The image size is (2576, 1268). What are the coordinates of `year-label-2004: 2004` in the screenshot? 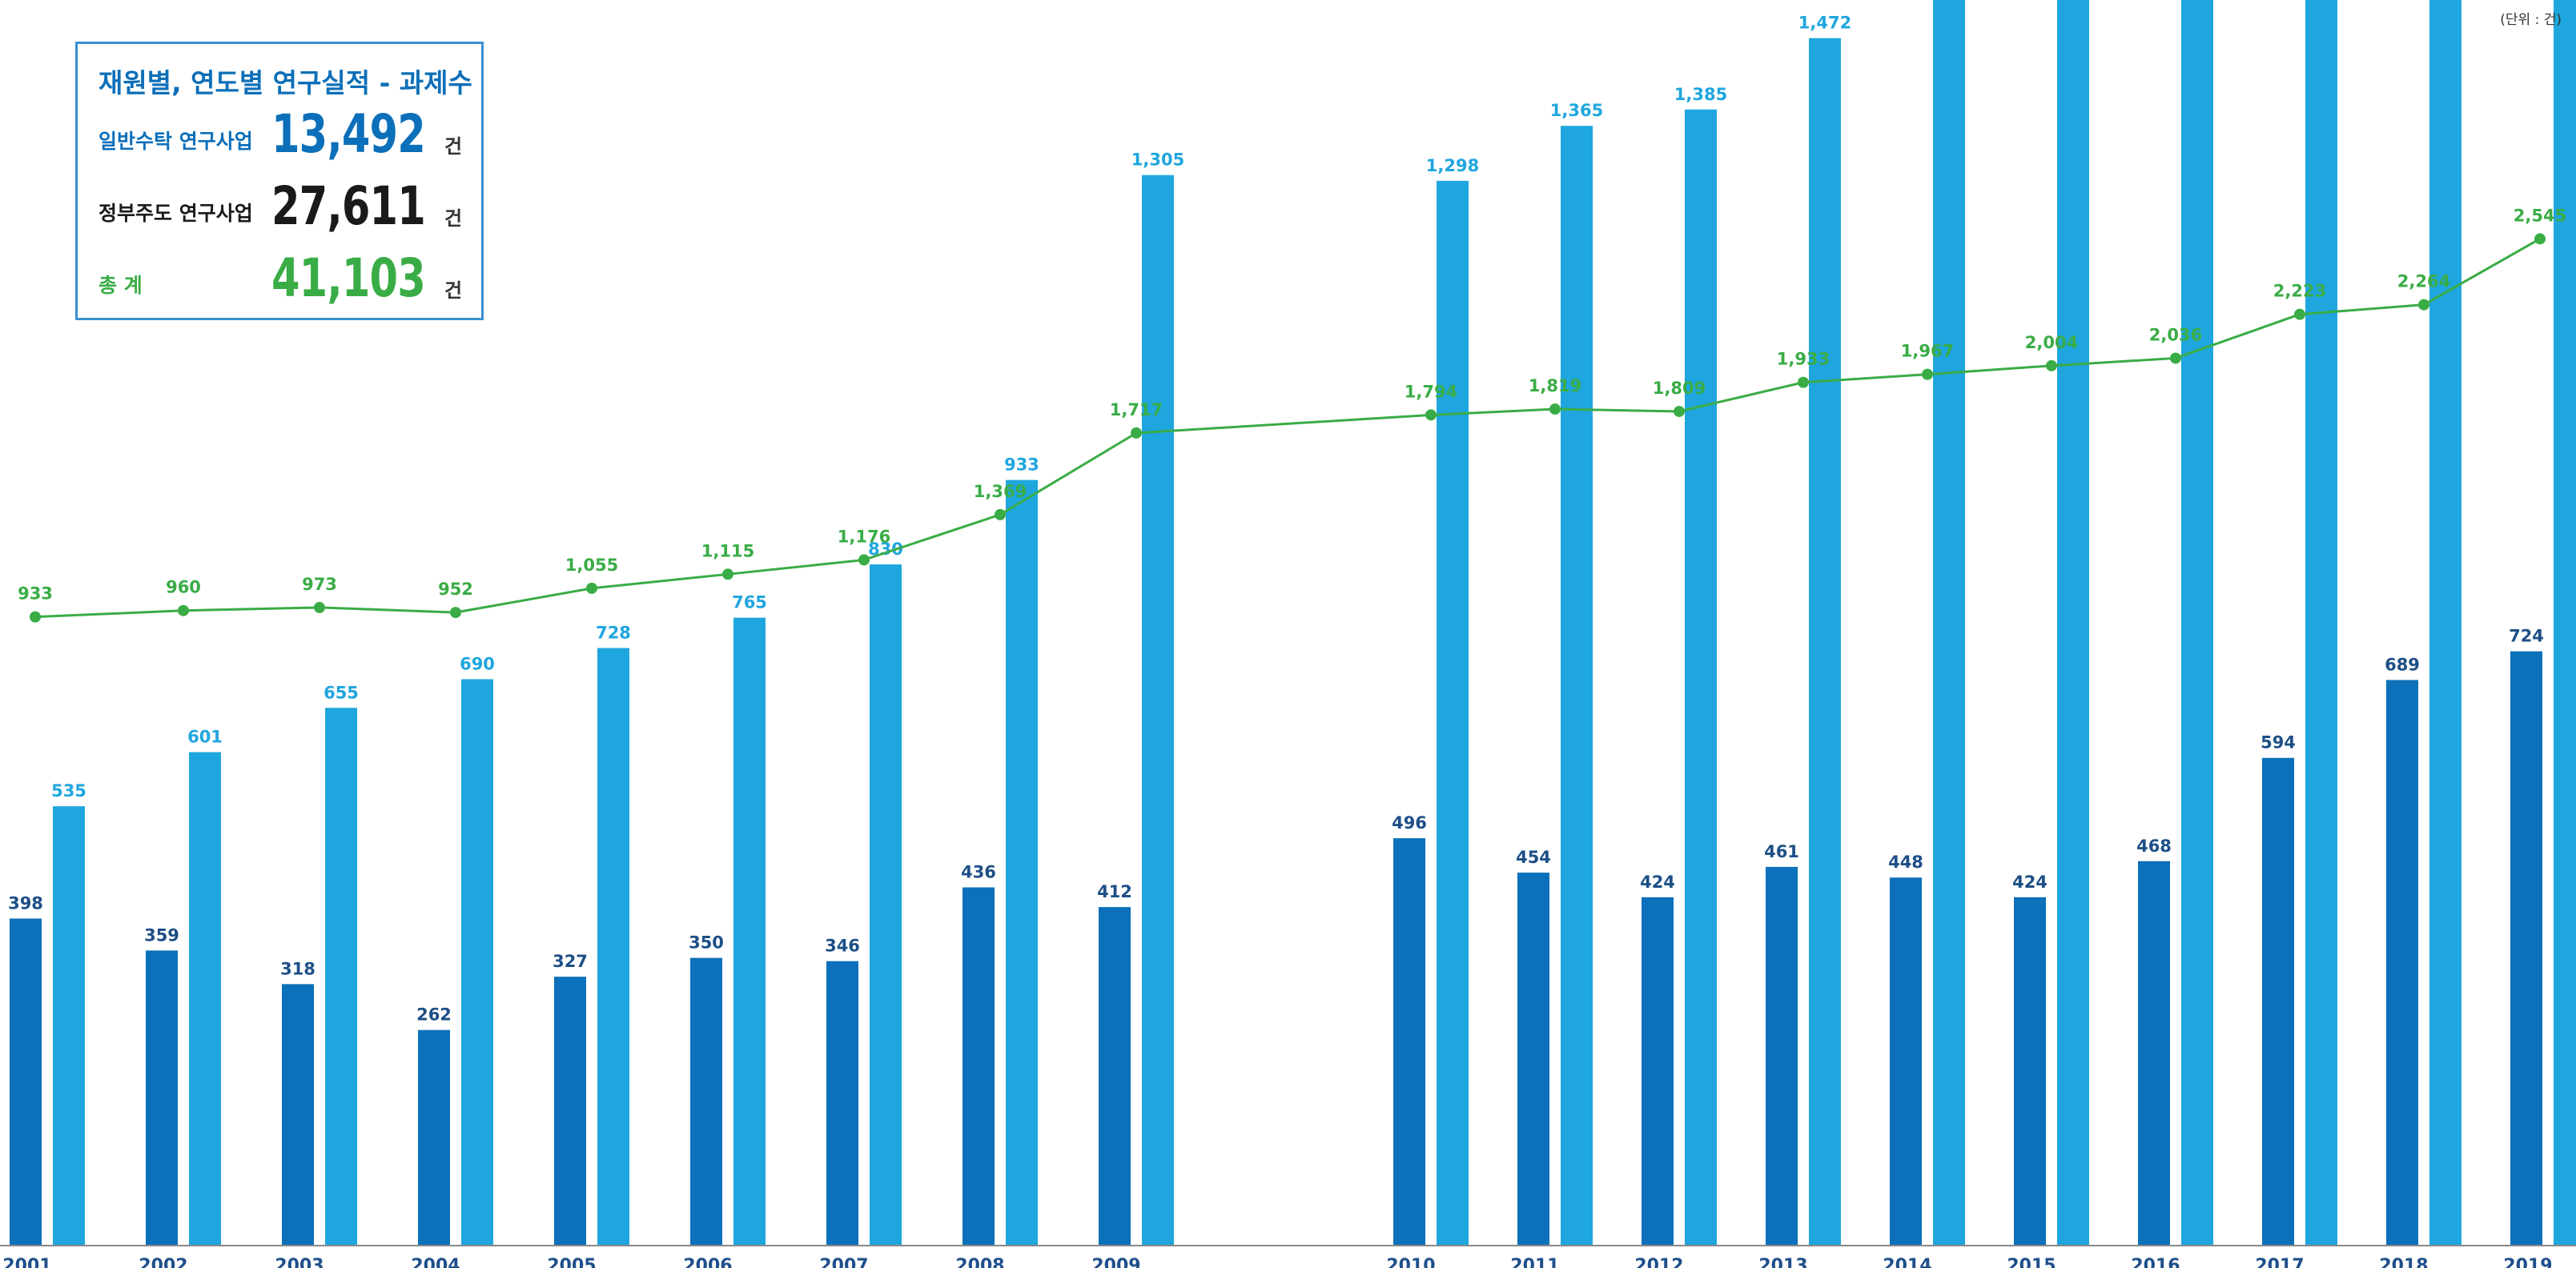 It's located at (435, 1262).